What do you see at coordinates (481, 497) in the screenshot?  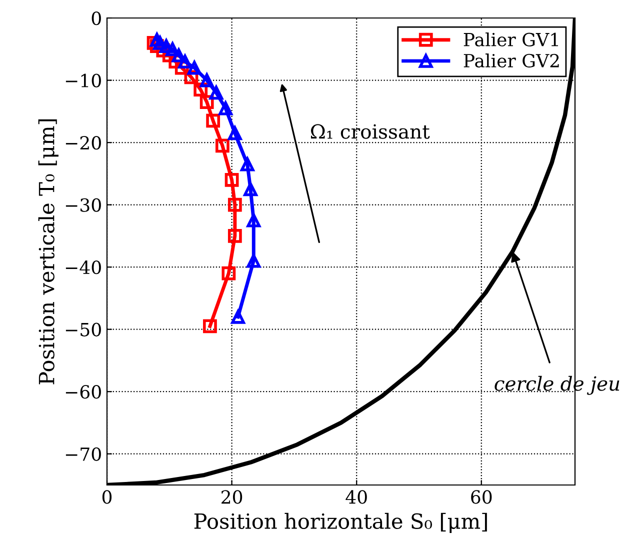 I see `x-tick-label: 60` at bounding box center [481, 497].